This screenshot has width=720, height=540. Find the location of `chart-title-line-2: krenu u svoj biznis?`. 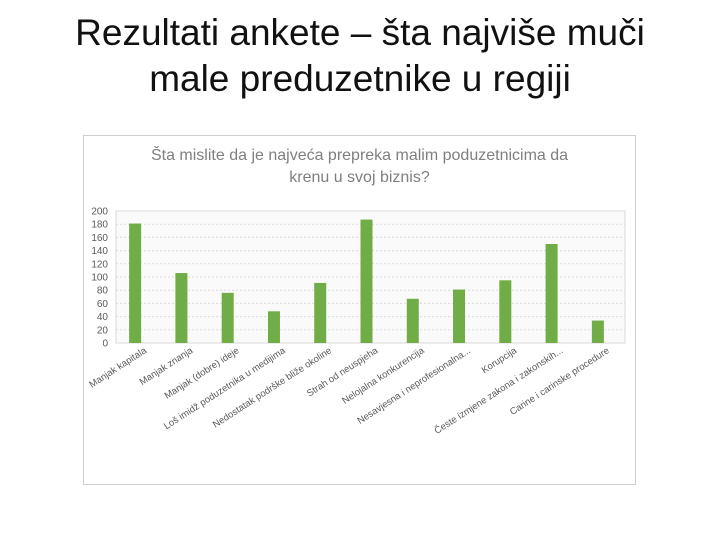

chart-title-line-2: krenu u svoj biznis? is located at coordinates (359, 177).